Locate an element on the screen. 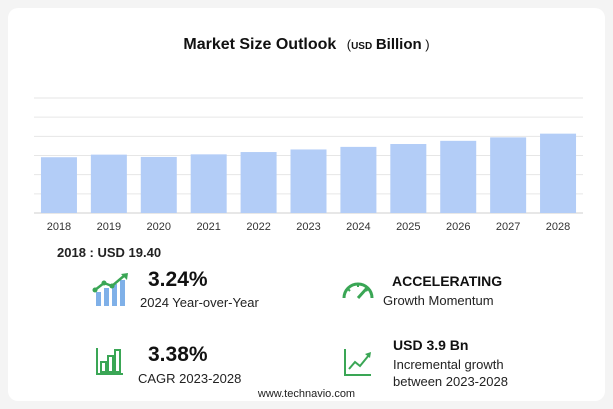  cagr-stat: 3.38% is located at coordinates (178, 355).